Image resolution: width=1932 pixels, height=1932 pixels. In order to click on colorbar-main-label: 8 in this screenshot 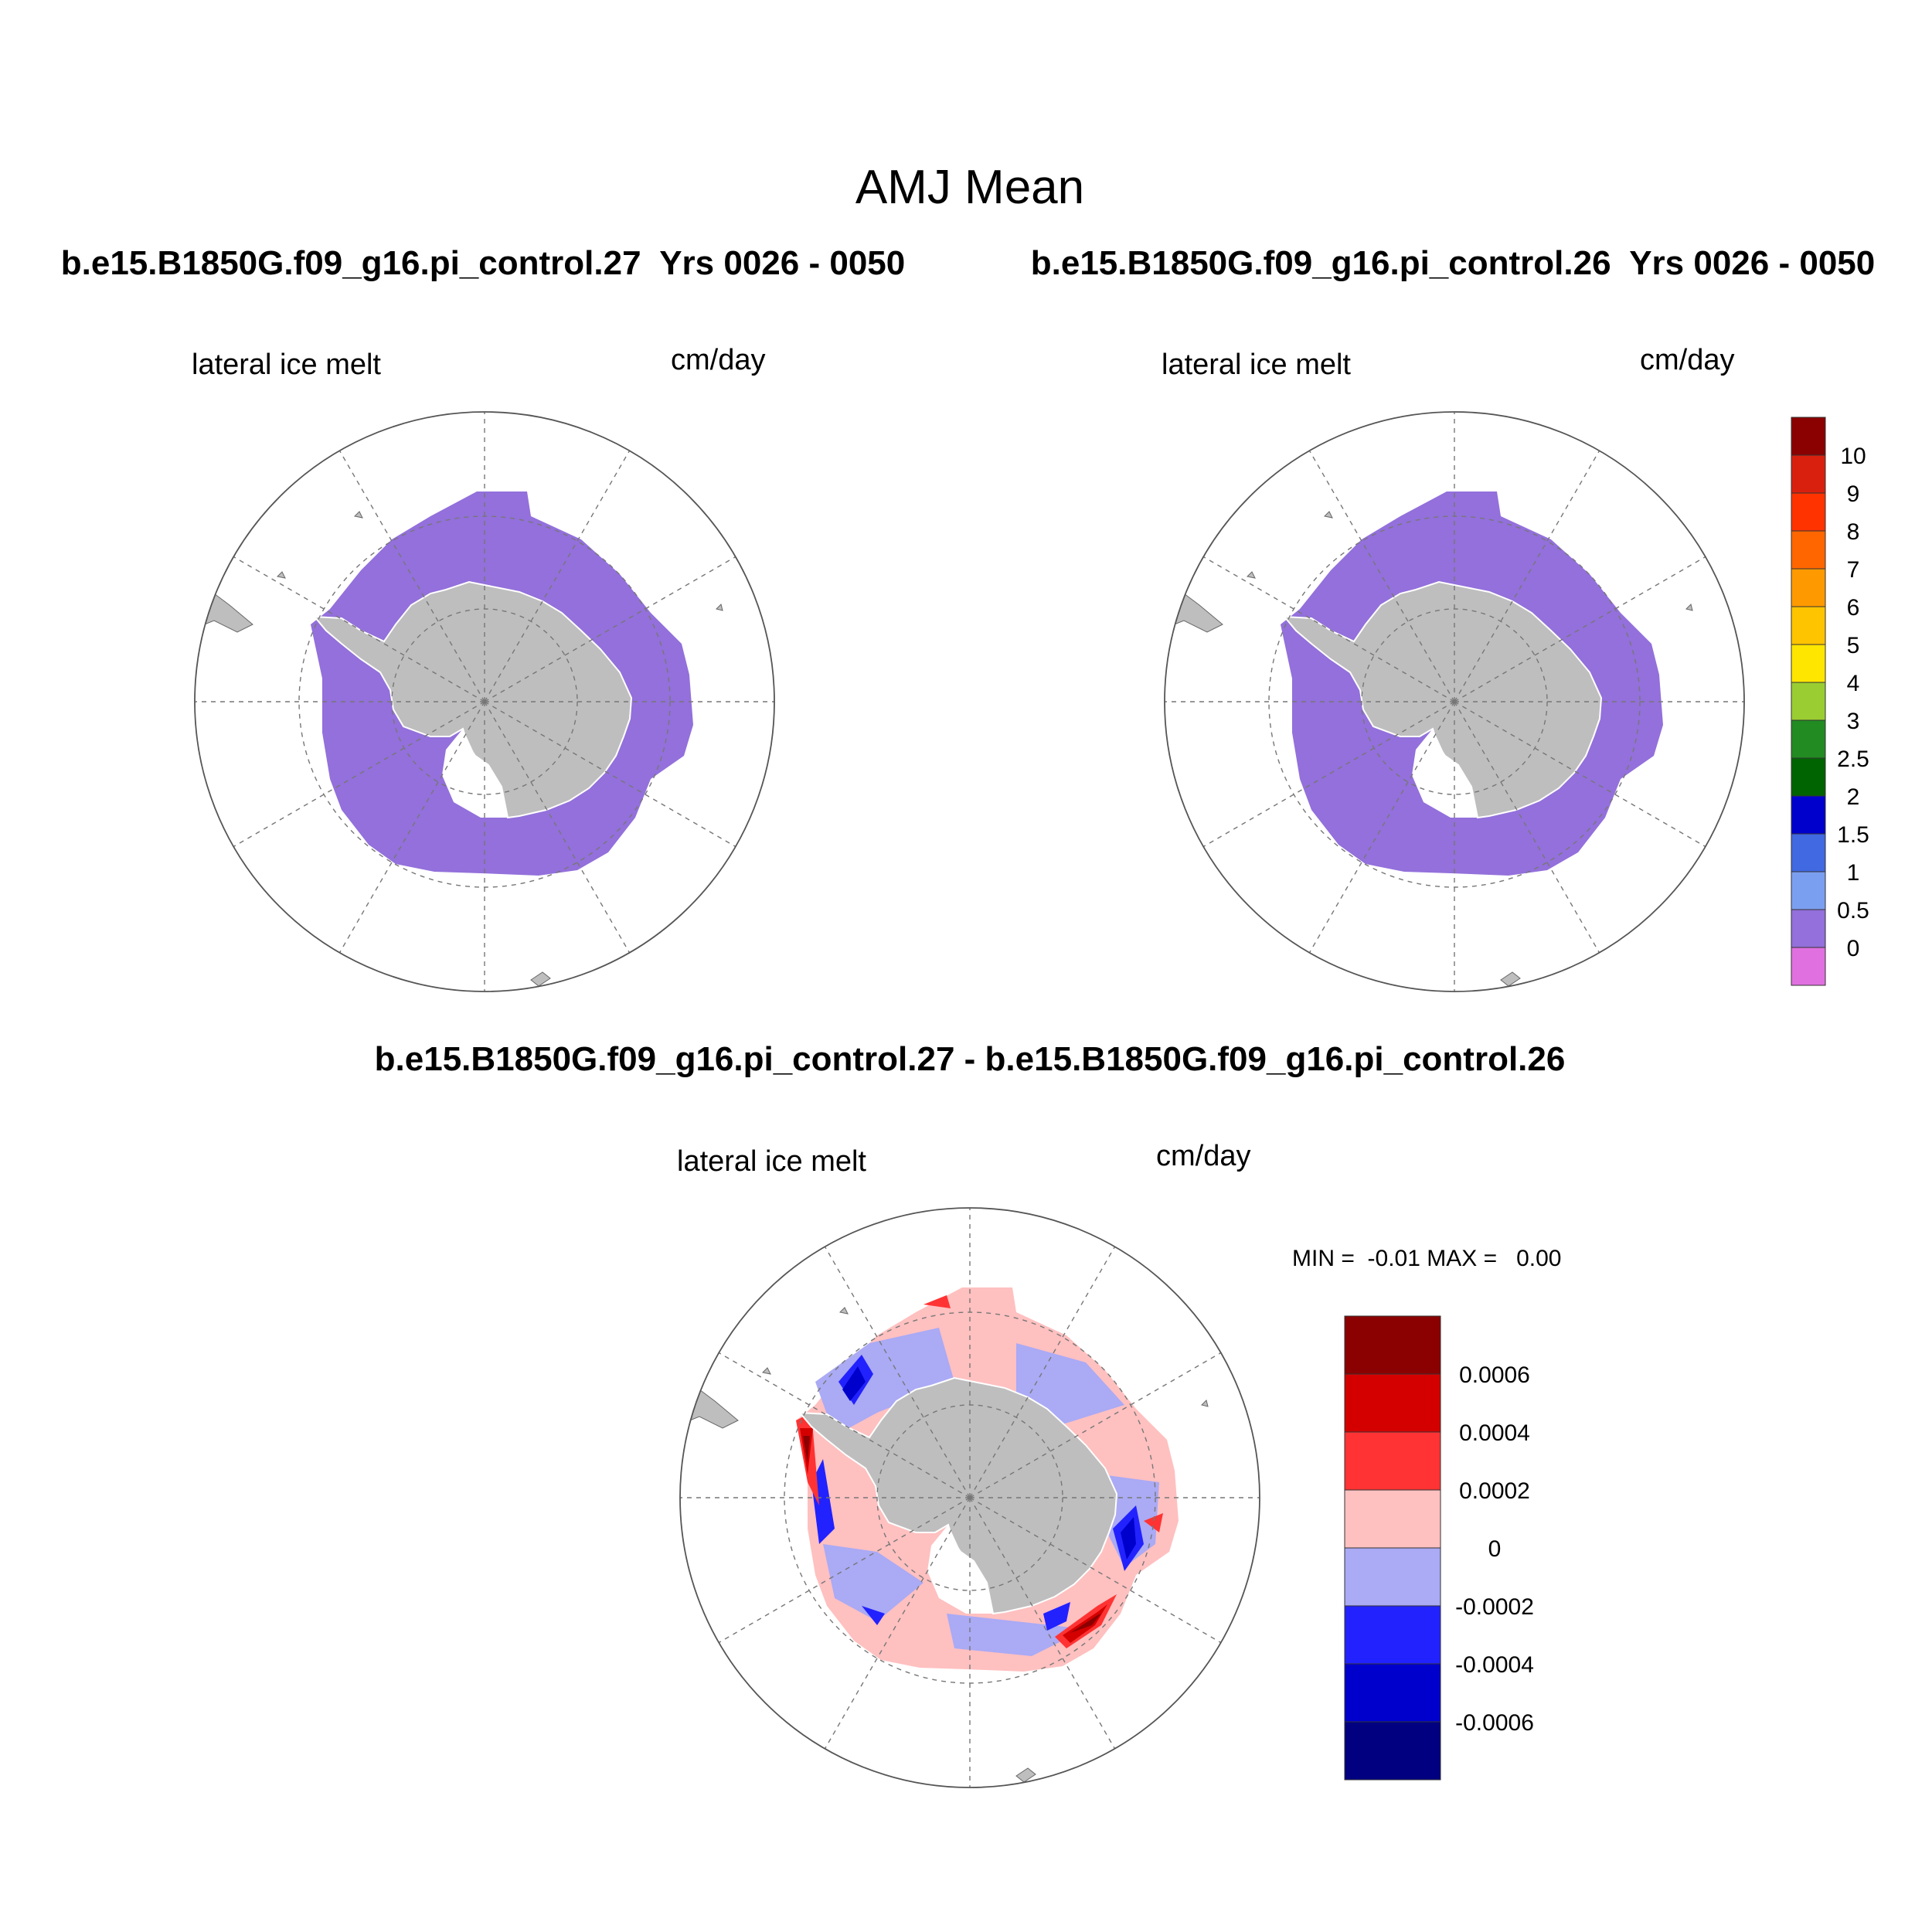, I will do `click(1854, 532)`.